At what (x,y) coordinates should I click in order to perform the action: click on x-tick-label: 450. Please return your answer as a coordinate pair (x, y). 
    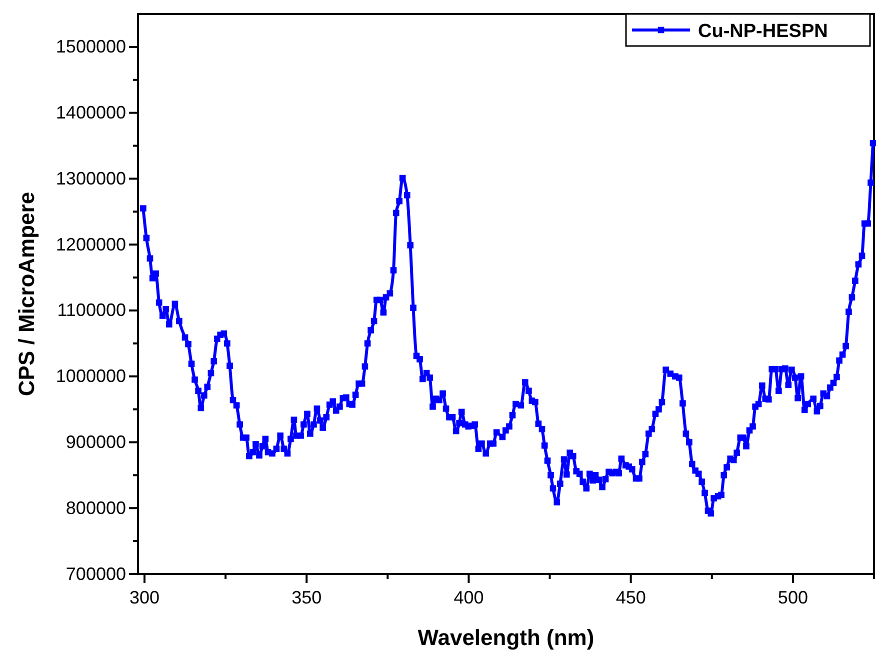
    Looking at the image, I should click on (631, 598).